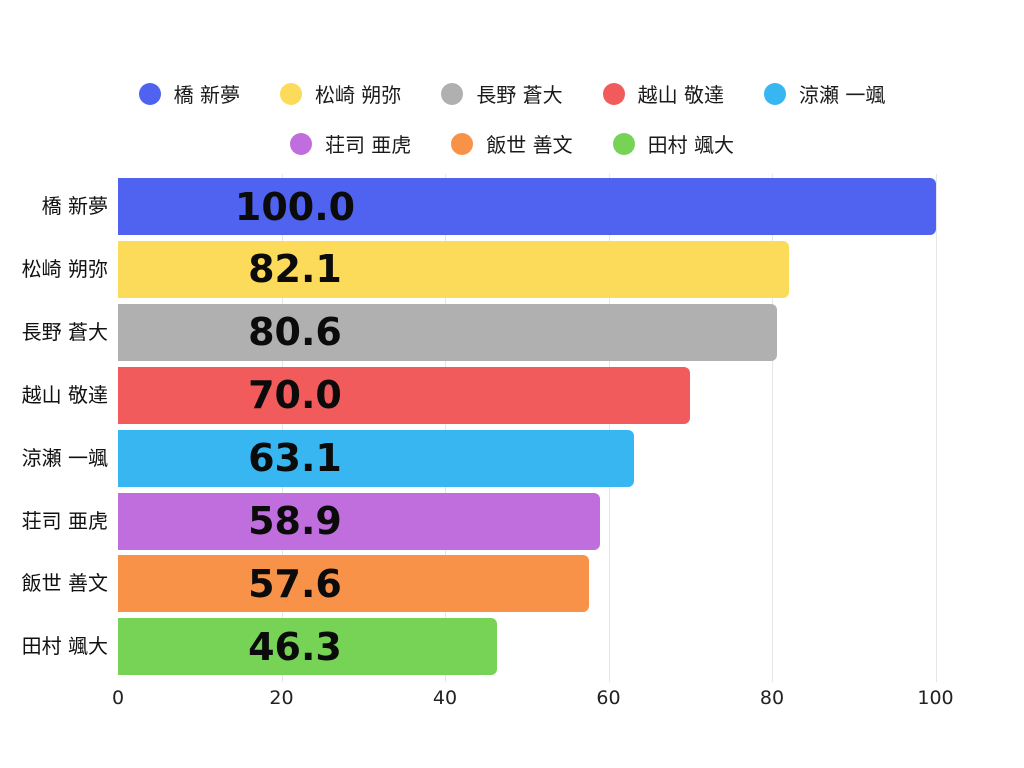  Describe the element at coordinates (64, 520) in the screenshot. I see `category-label: 荘司 亜虎` at that location.